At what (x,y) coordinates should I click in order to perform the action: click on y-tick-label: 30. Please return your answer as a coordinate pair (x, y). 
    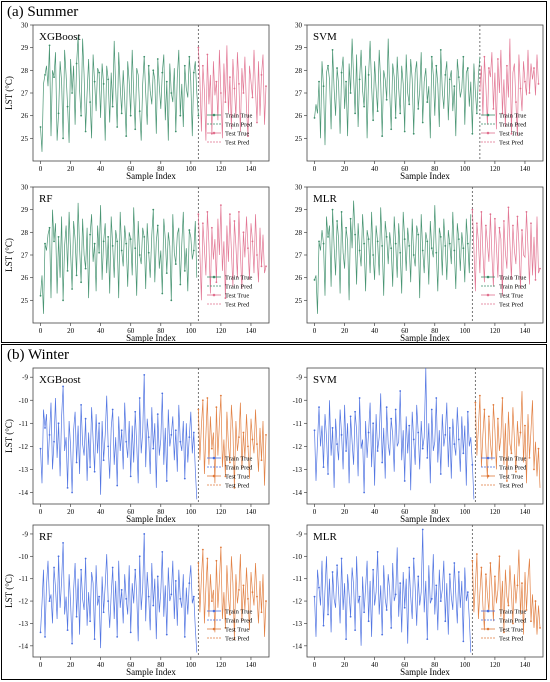
    Looking at the image, I should click on (25, 26).